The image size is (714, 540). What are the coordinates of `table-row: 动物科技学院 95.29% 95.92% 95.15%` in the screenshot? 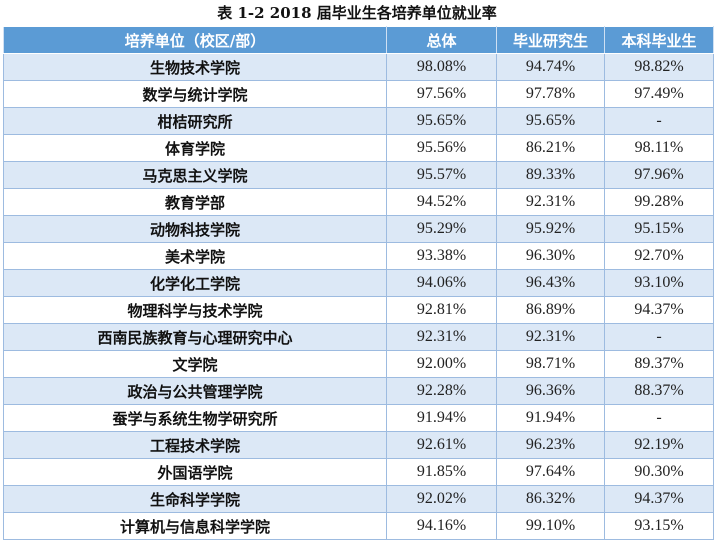 It's located at (358, 229).